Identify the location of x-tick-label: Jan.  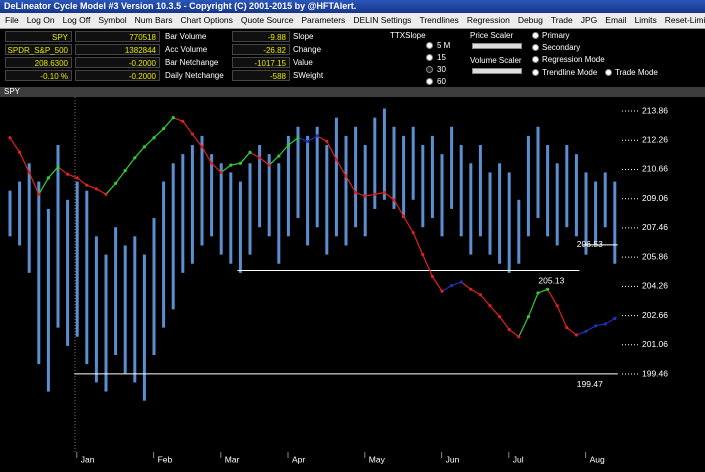
(88, 459).